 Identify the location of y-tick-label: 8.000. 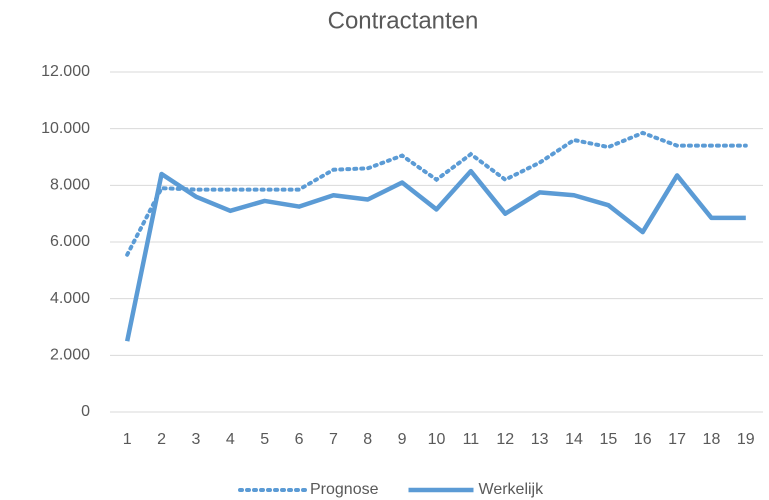
(70, 185).